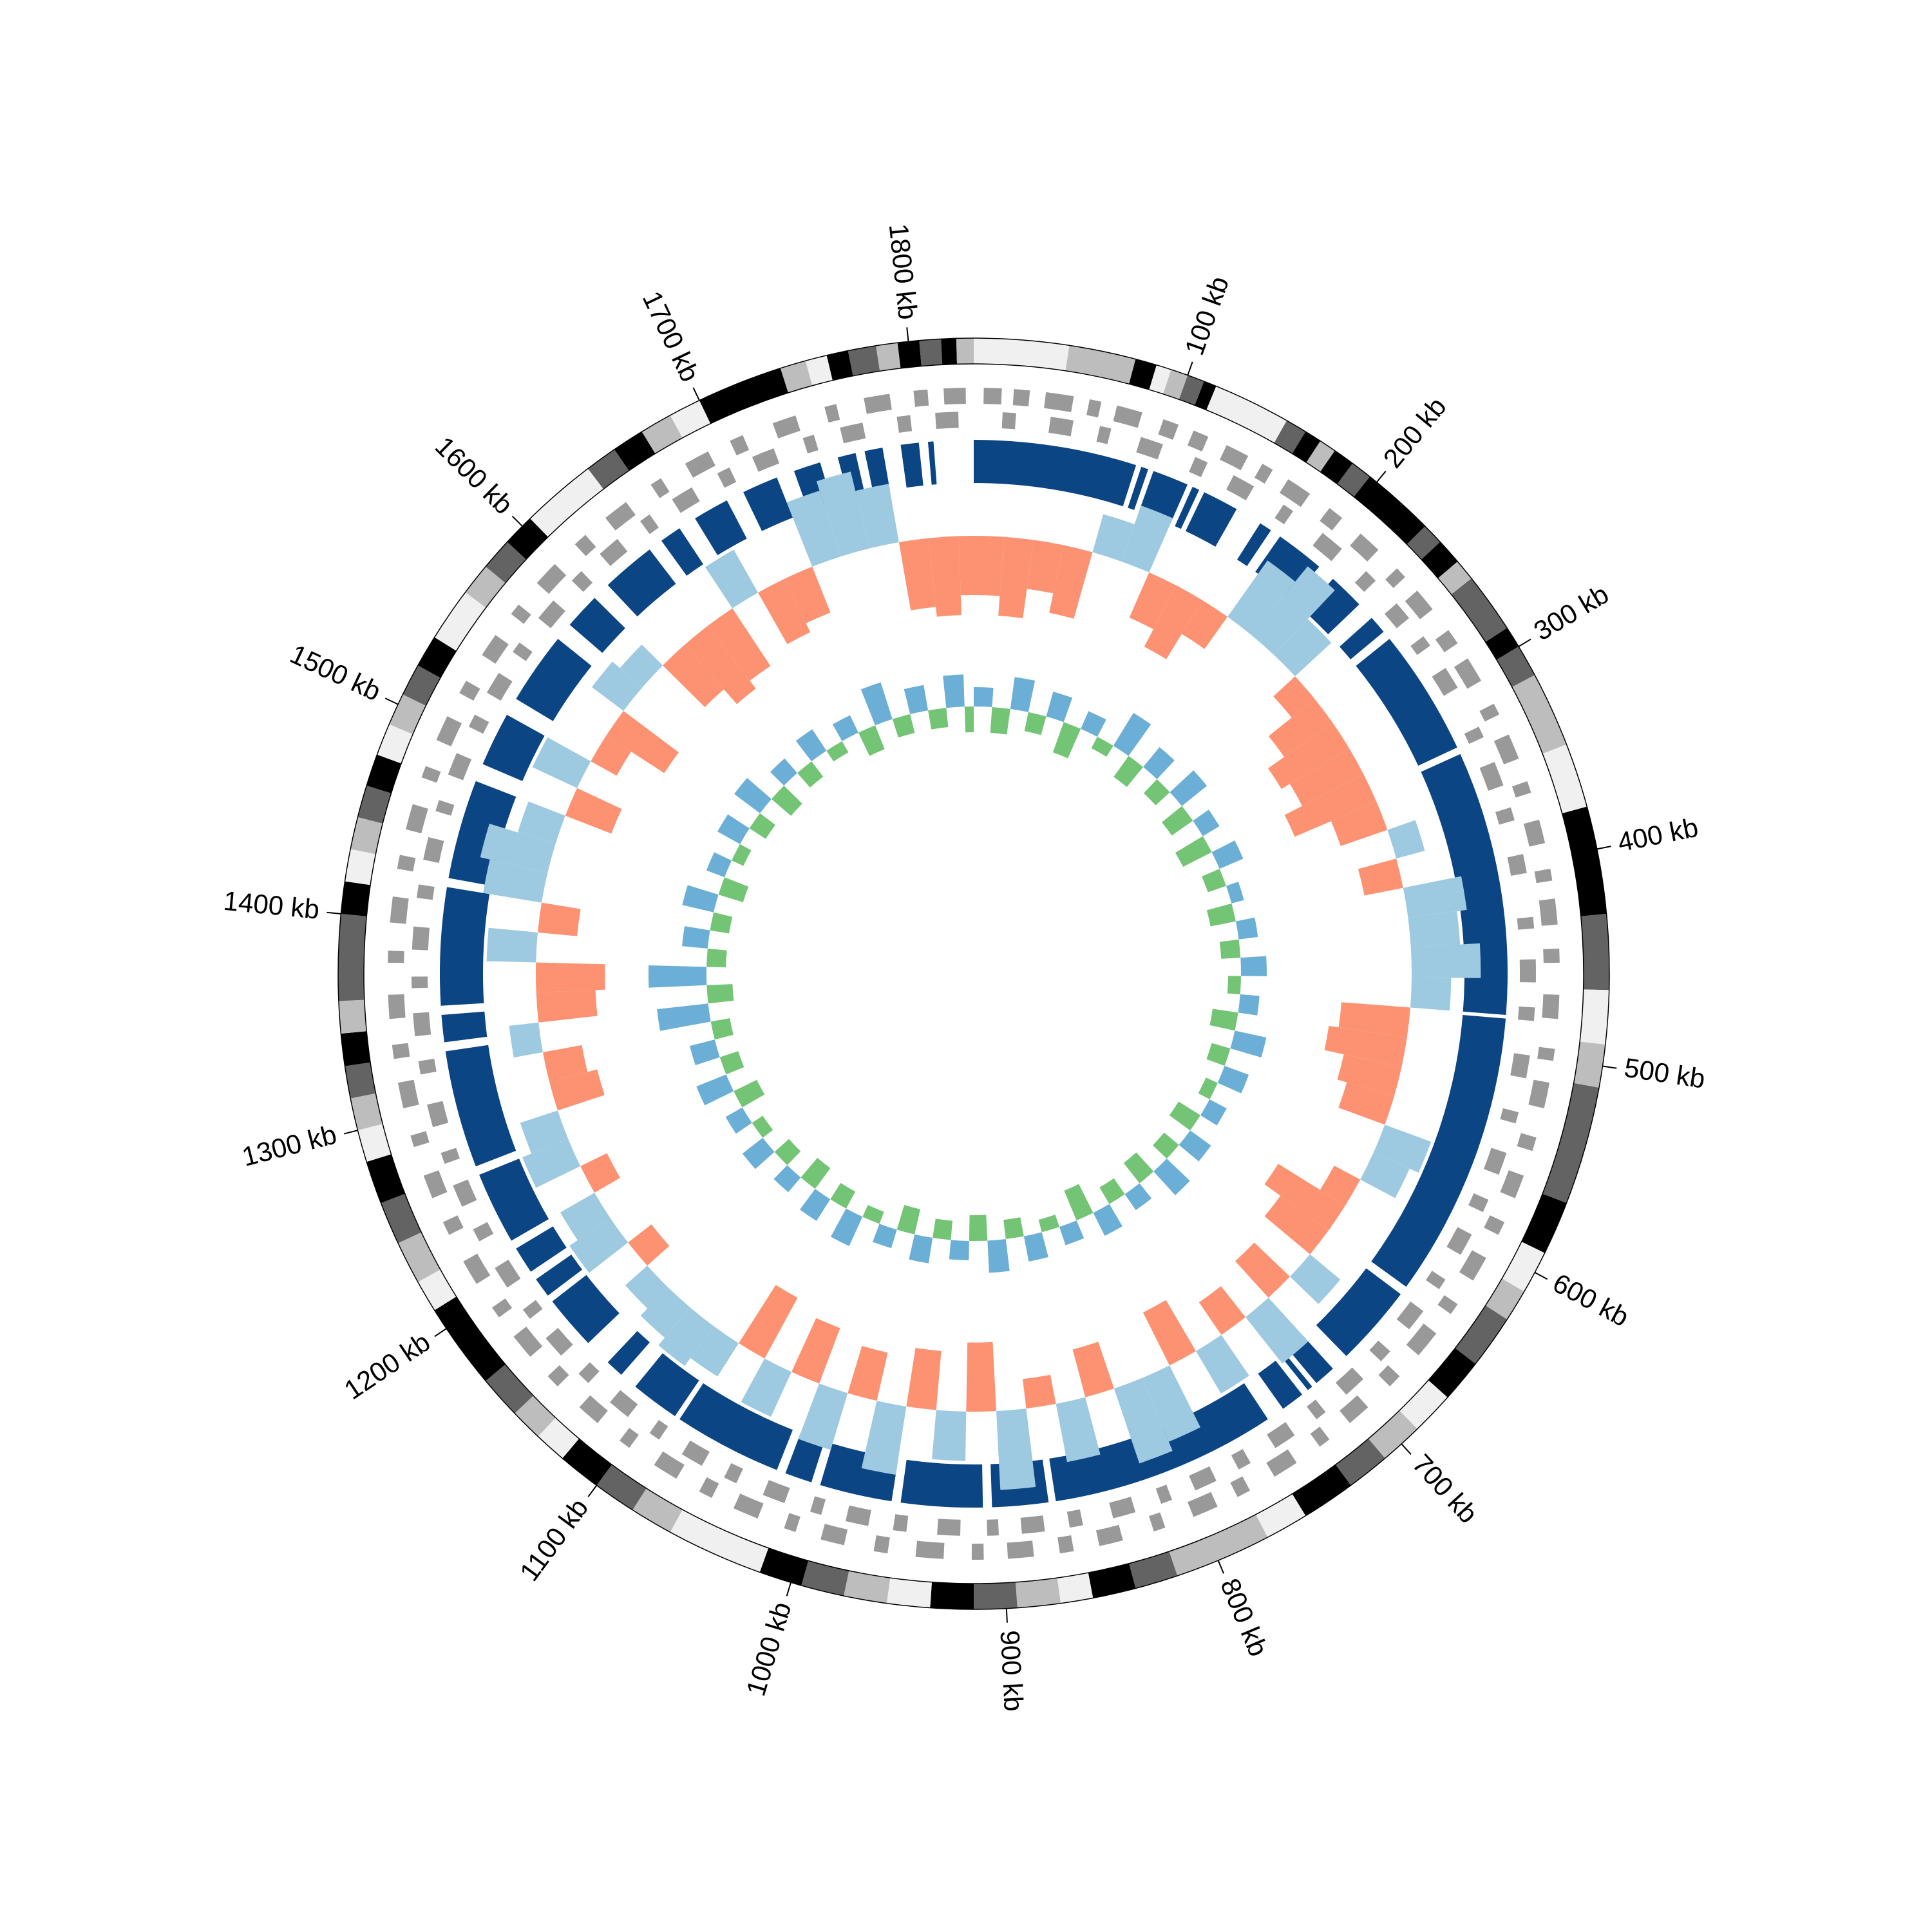 The height and width of the screenshot is (1932, 1932). I want to click on x-tick-label: 300 kb, so click(1570, 612).